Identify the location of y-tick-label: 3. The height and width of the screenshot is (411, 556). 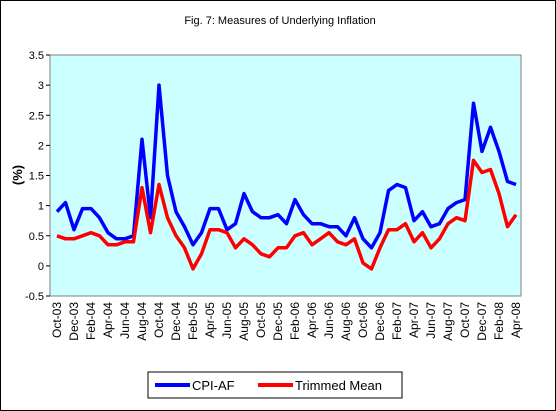
(41, 86).